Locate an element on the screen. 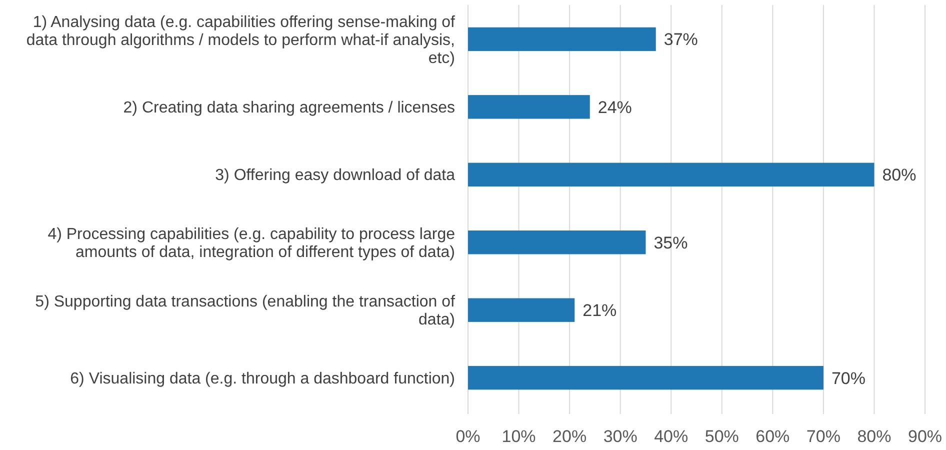  x-tick-label: 70% is located at coordinates (823, 436).